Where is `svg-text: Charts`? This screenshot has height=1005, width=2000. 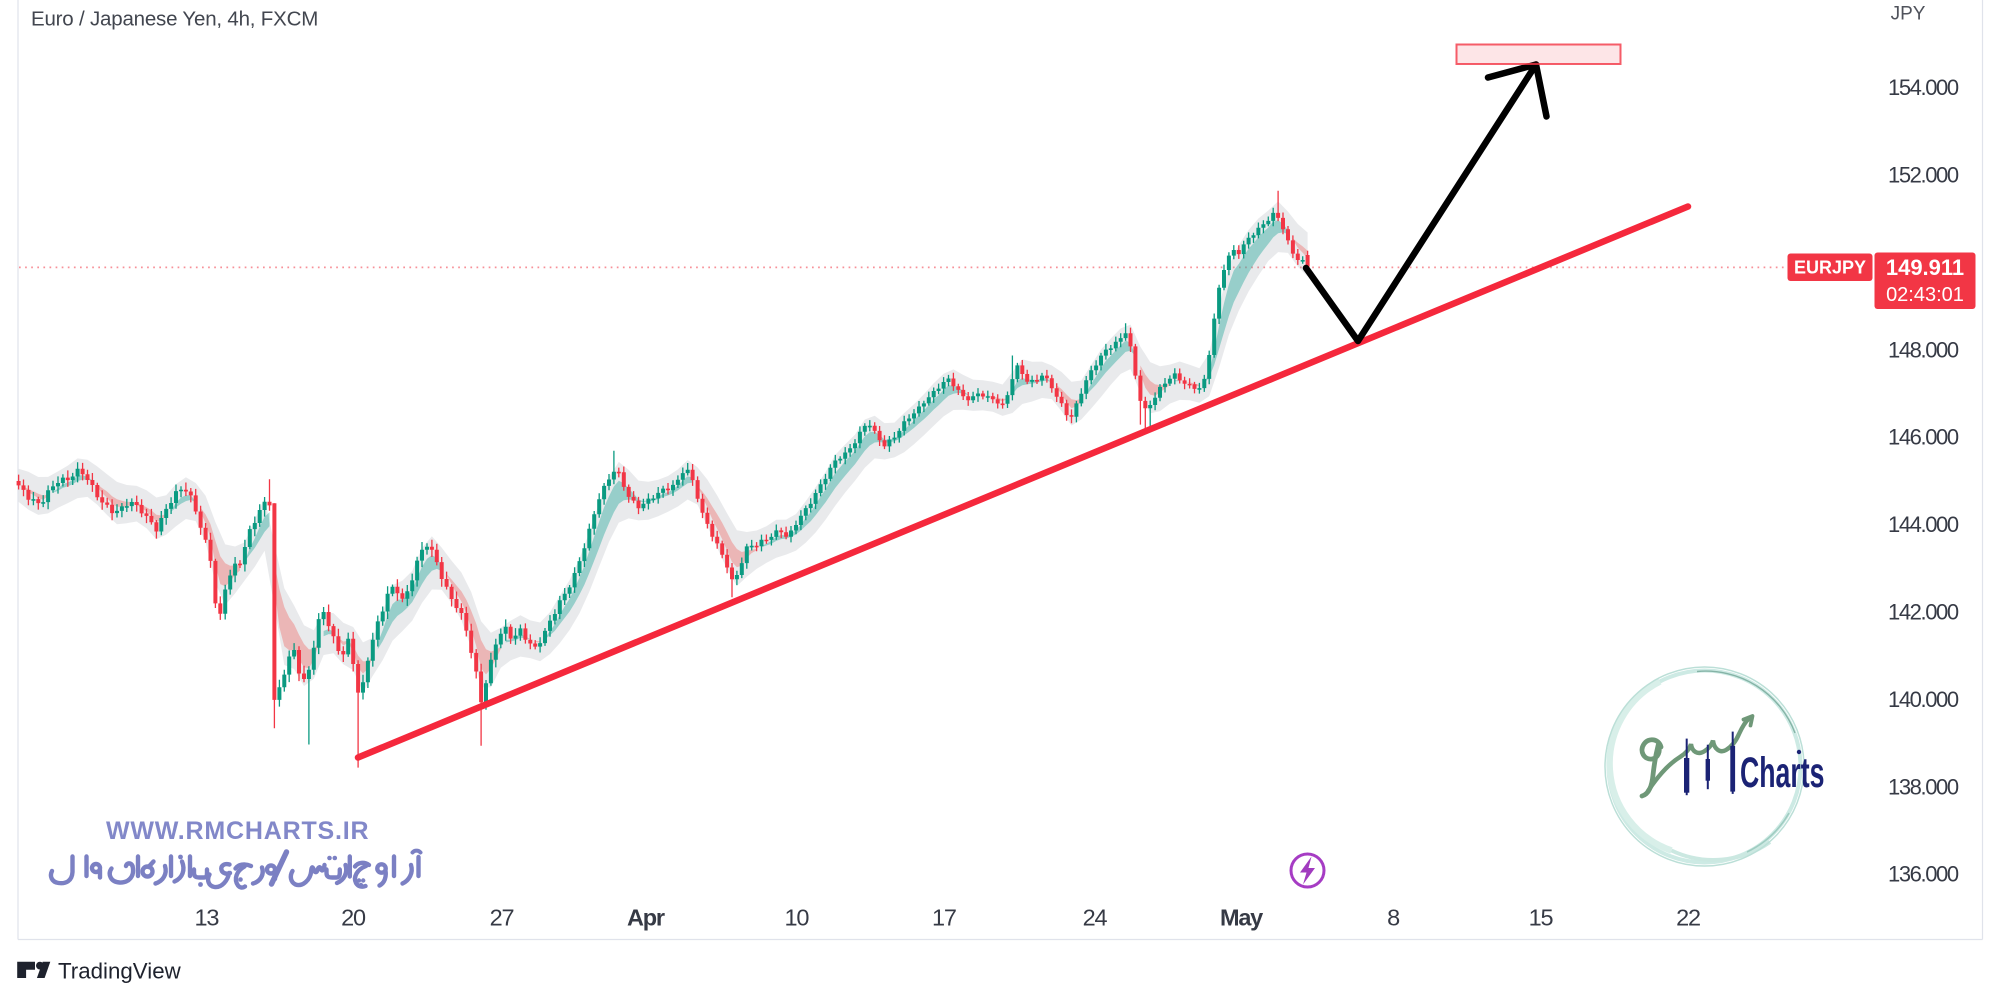
svg-text: Charts is located at coordinates (1782, 773).